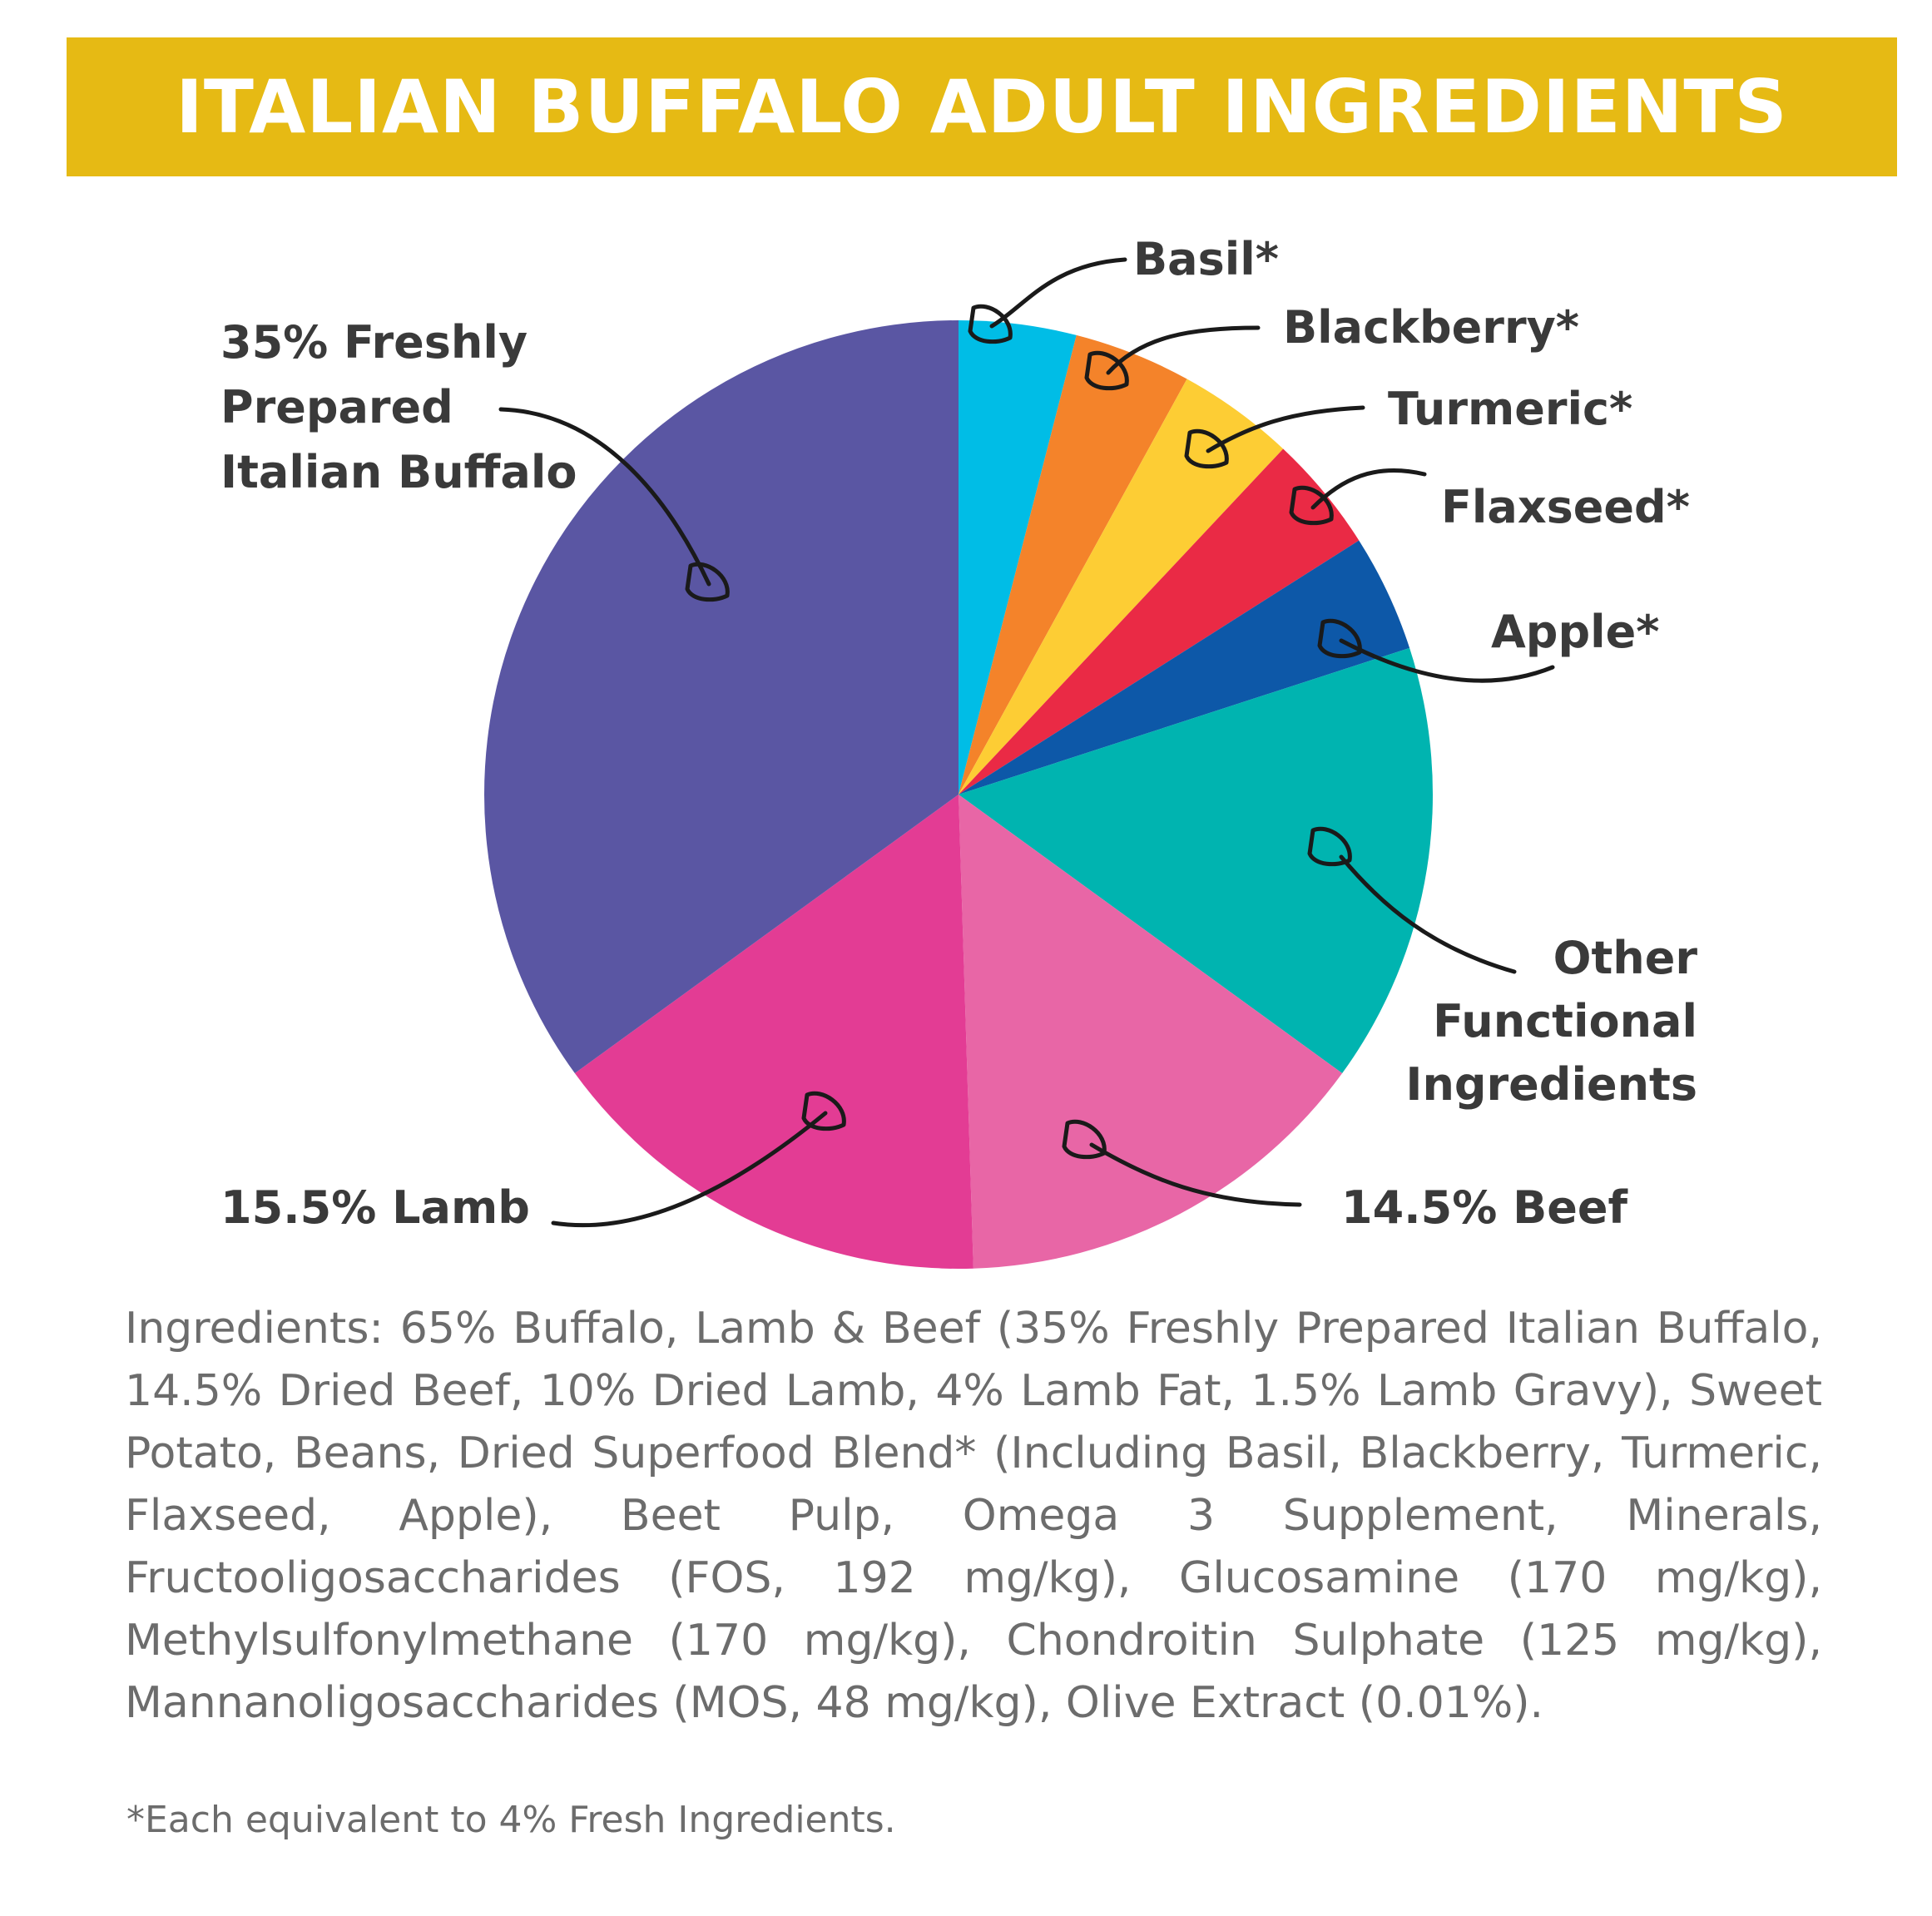 The height and width of the screenshot is (1916, 1932). I want to click on arrowhead-lamb, so click(824, 1111).